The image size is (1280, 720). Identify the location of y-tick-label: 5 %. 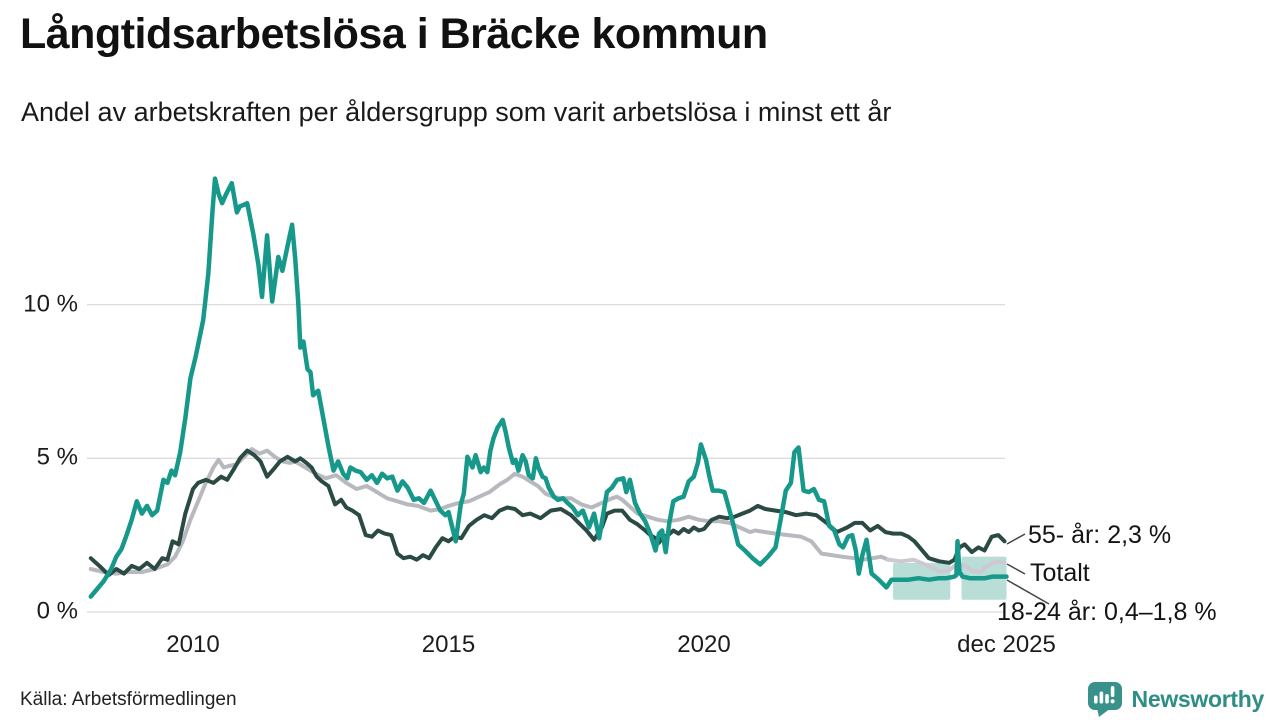
(57, 457).